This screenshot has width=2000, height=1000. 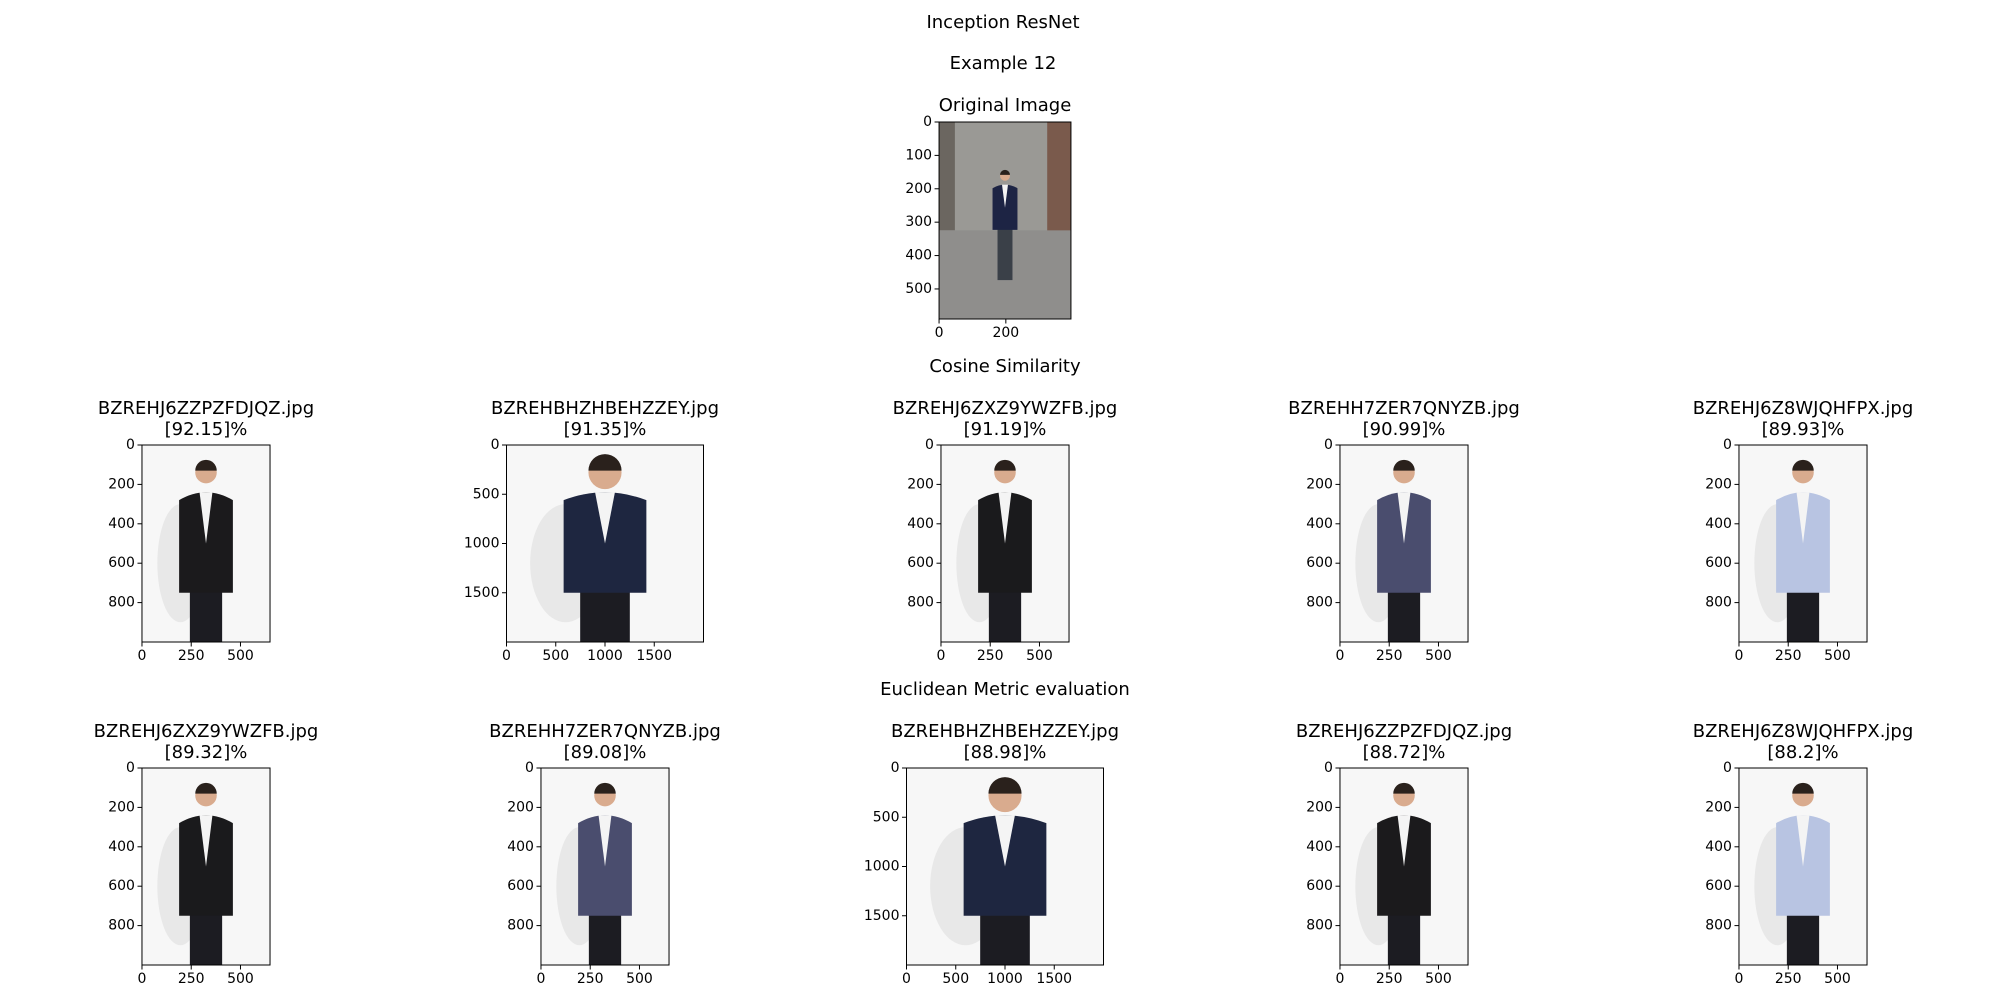 What do you see at coordinates (1005, 429) in the screenshot?
I see `panel-similarity: [91.19]%` at bounding box center [1005, 429].